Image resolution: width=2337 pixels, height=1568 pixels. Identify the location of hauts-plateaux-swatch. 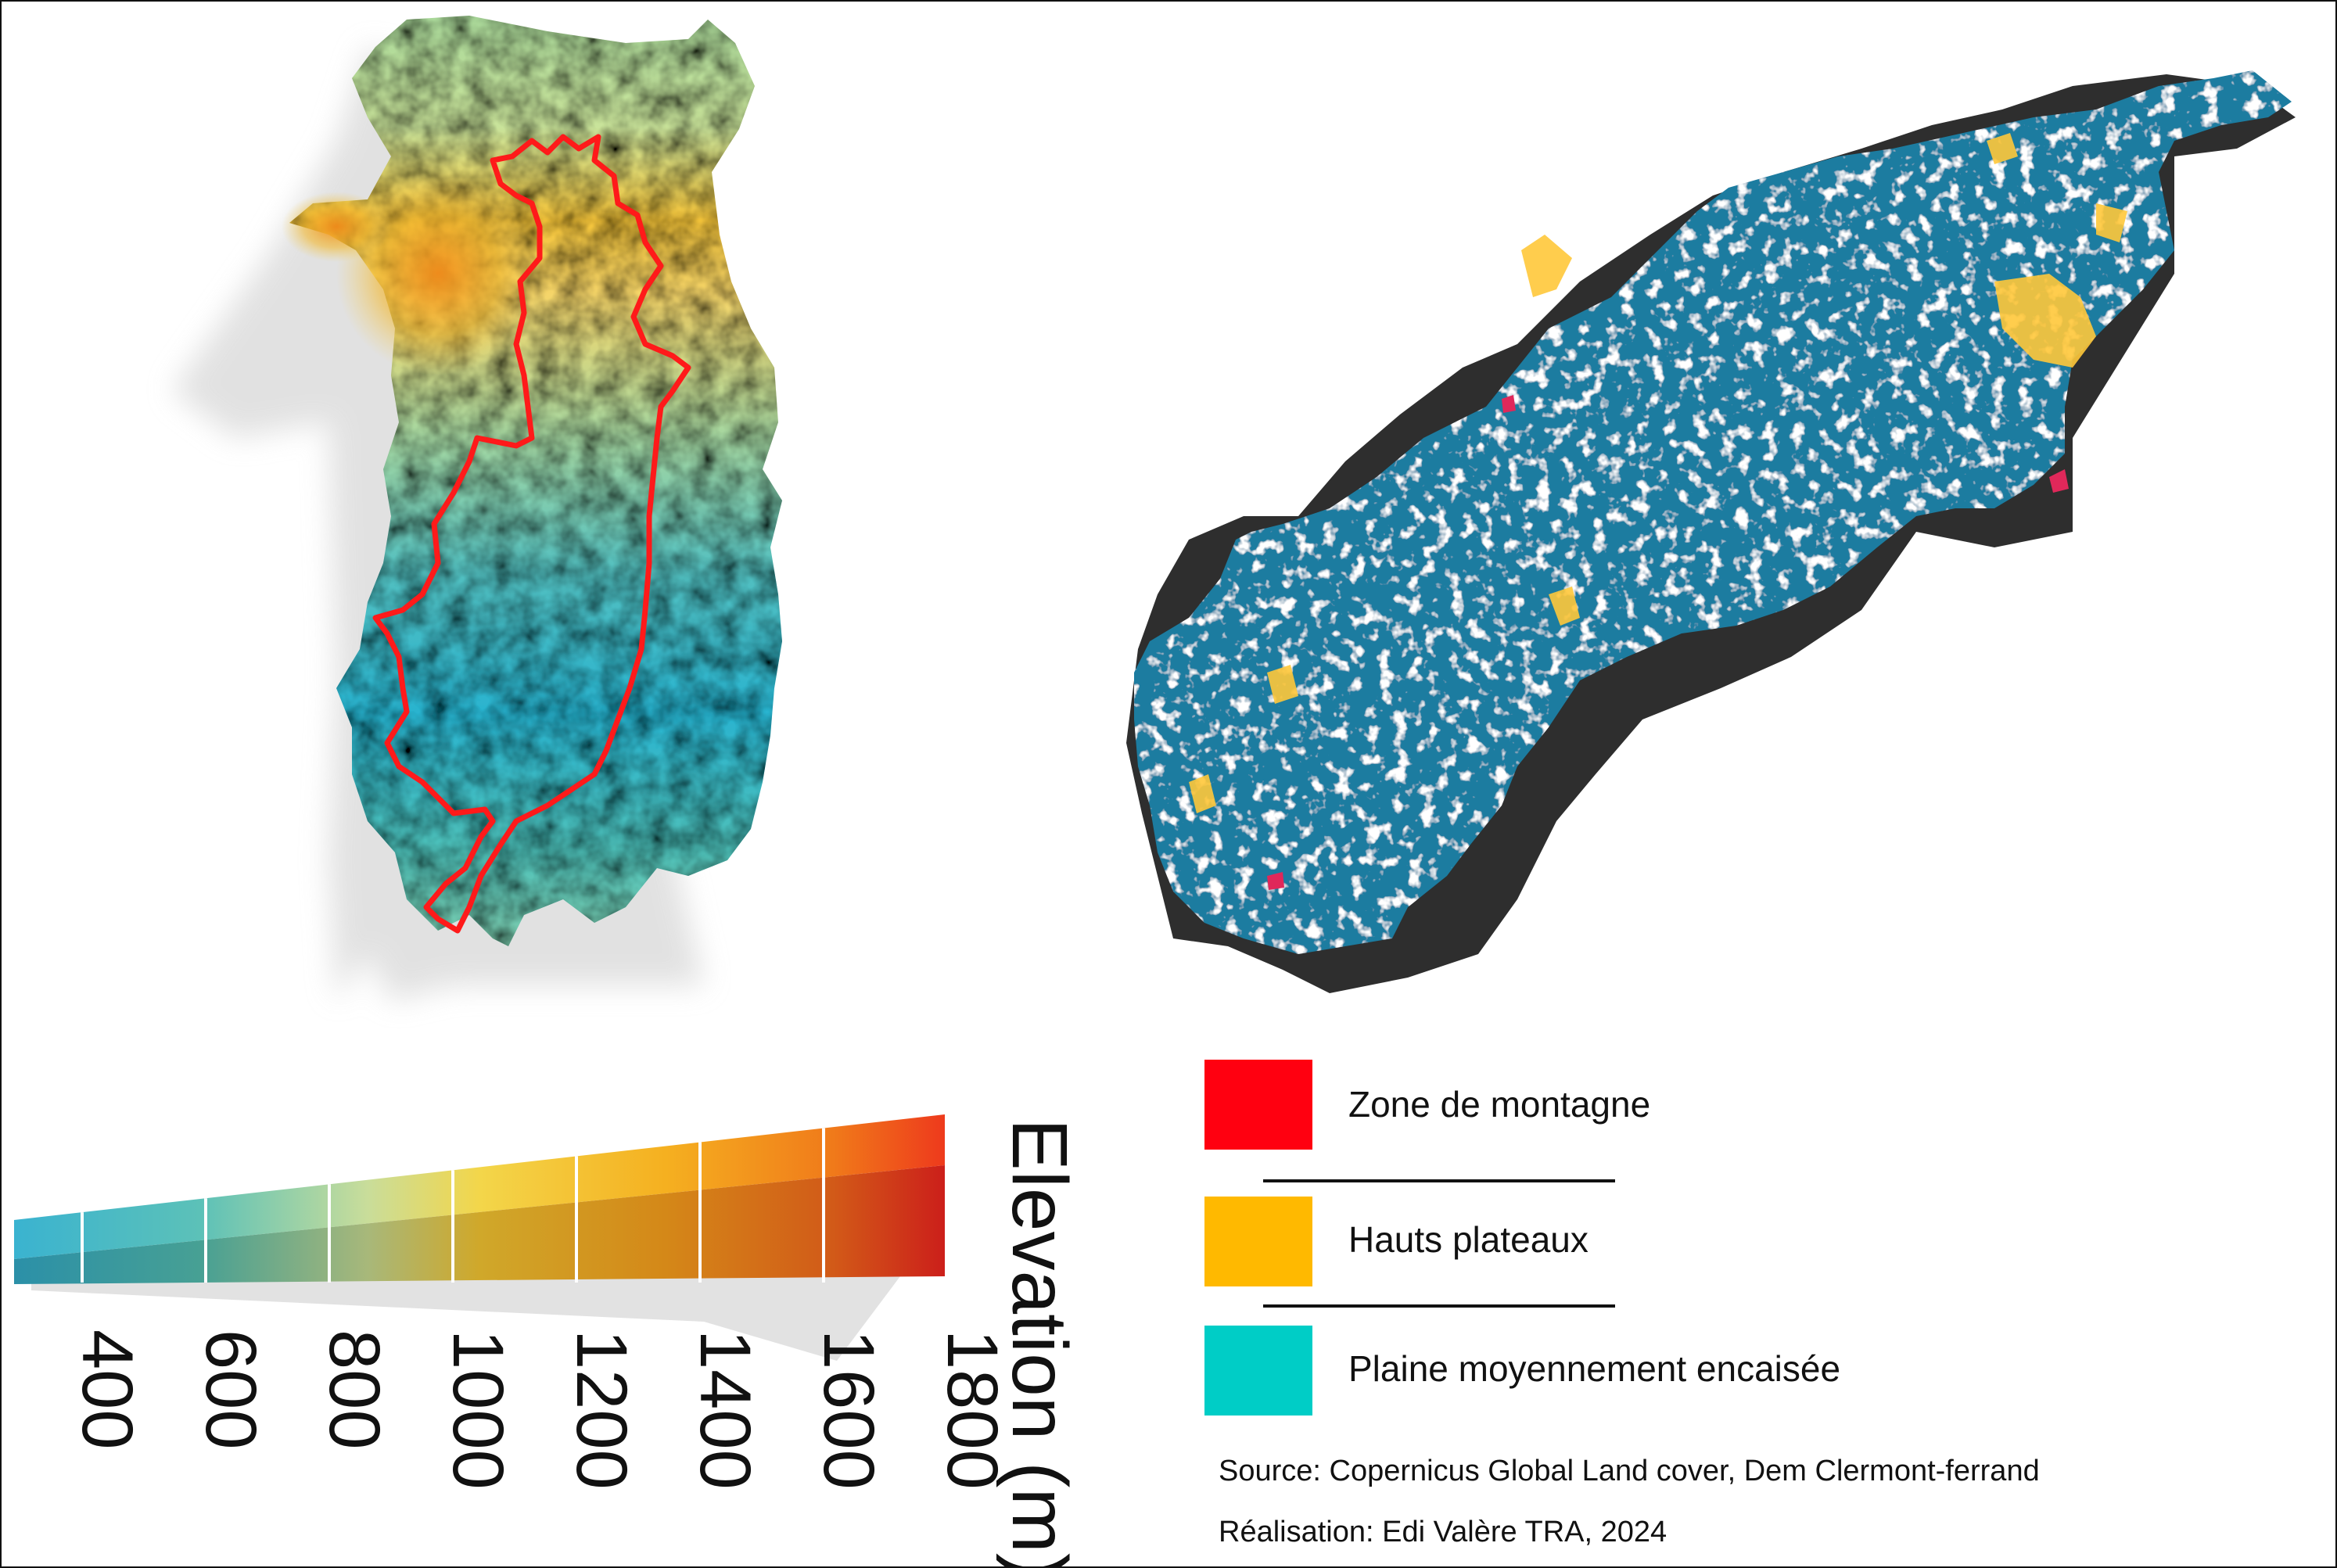
(1258, 1241).